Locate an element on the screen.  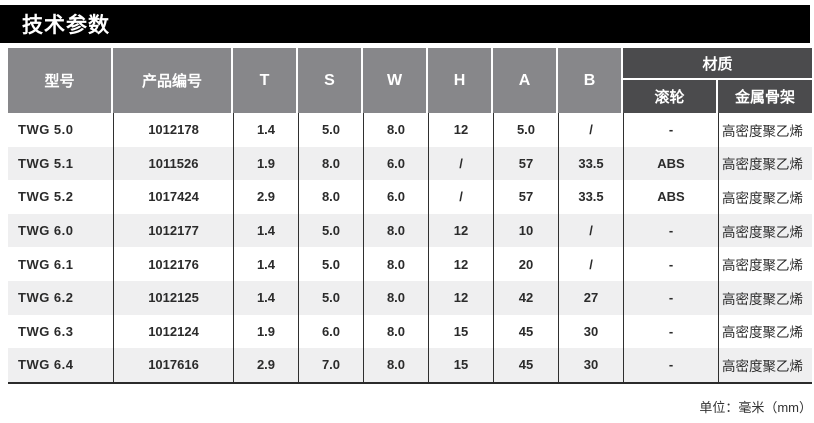
cell-product-no: 1012178 is located at coordinates (173, 130).